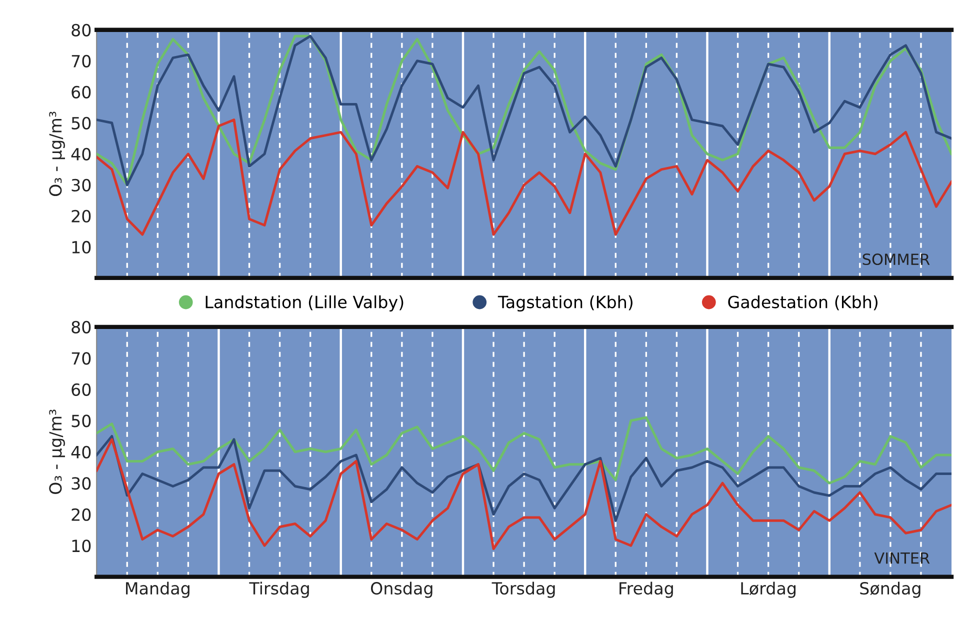 This screenshot has height=636, width=966. What do you see at coordinates (565, 303) in the screenshot?
I see `legend-label: Tagstation (Kbh)` at bounding box center [565, 303].